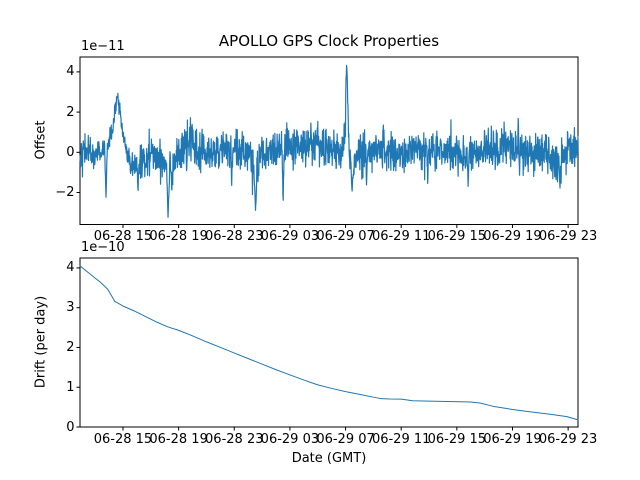 This screenshot has width=640, height=480. What do you see at coordinates (290, 236) in the screenshot?
I see `offset-x-tick-label: 06-29 03` at bounding box center [290, 236].